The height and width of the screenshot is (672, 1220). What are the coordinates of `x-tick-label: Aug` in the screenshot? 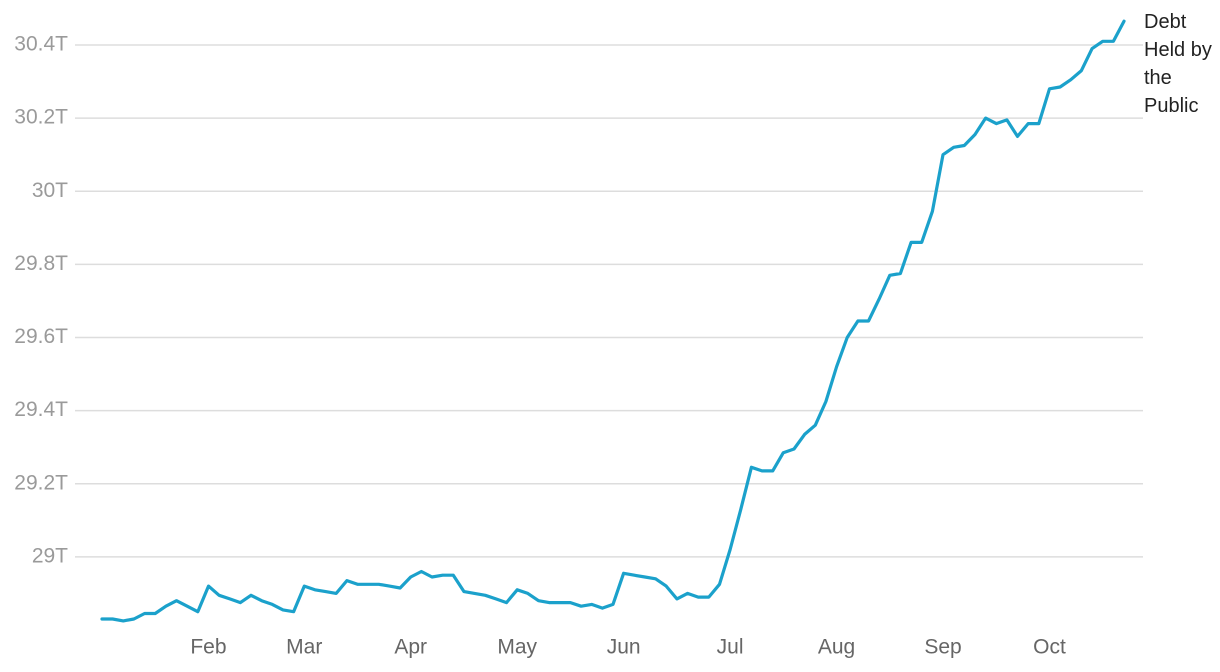 It's located at (836, 647).